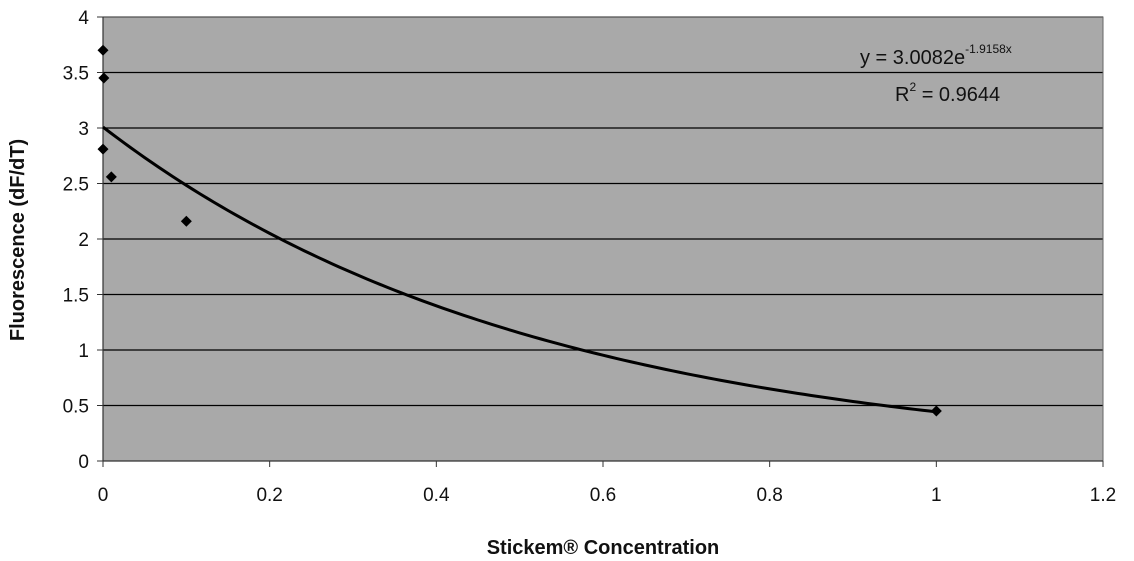 This screenshot has height=561, width=1134. Describe the element at coordinates (603, 495) in the screenshot. I see `x-tick-label: 0.6` at that location.